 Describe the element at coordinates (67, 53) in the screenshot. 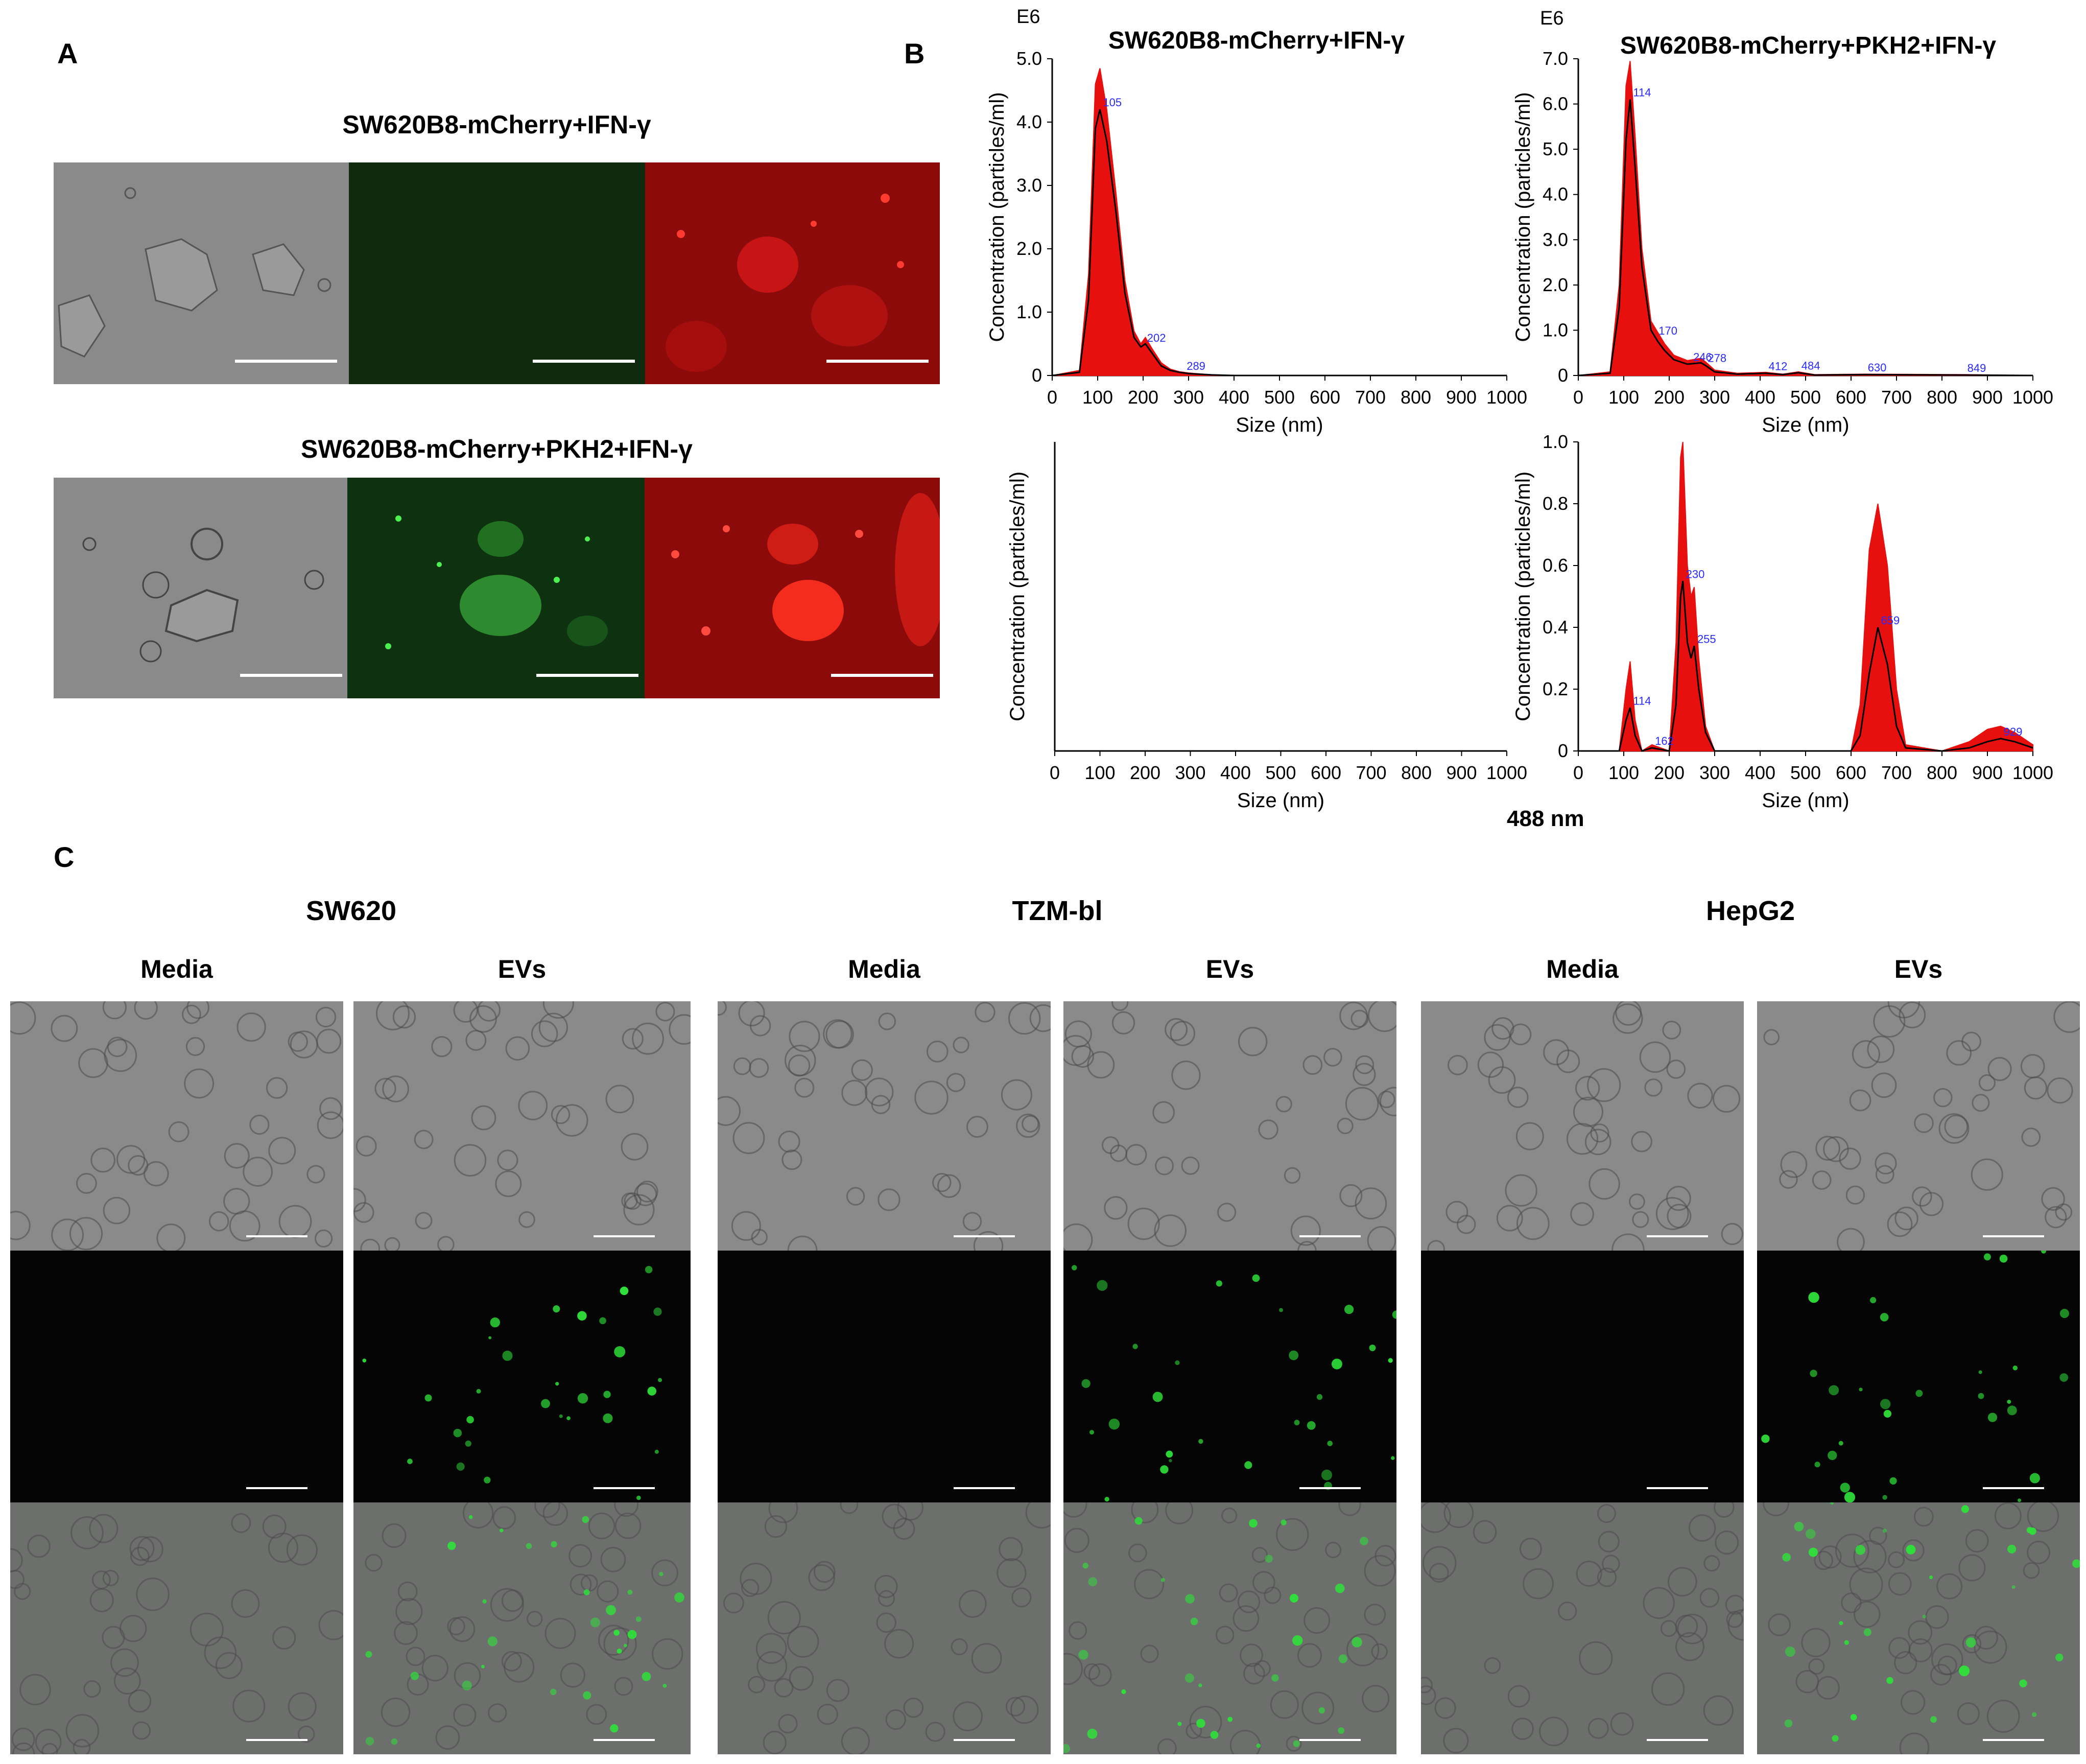

I see `panel-a-letter: A` at that location.